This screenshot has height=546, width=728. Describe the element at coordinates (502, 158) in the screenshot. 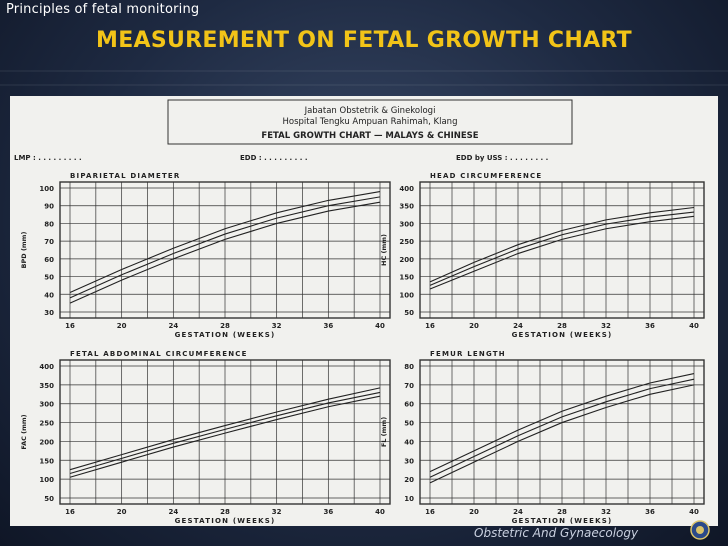

I see `edd-uss-label: EDD by USS : . . . . . . . .` at that location.